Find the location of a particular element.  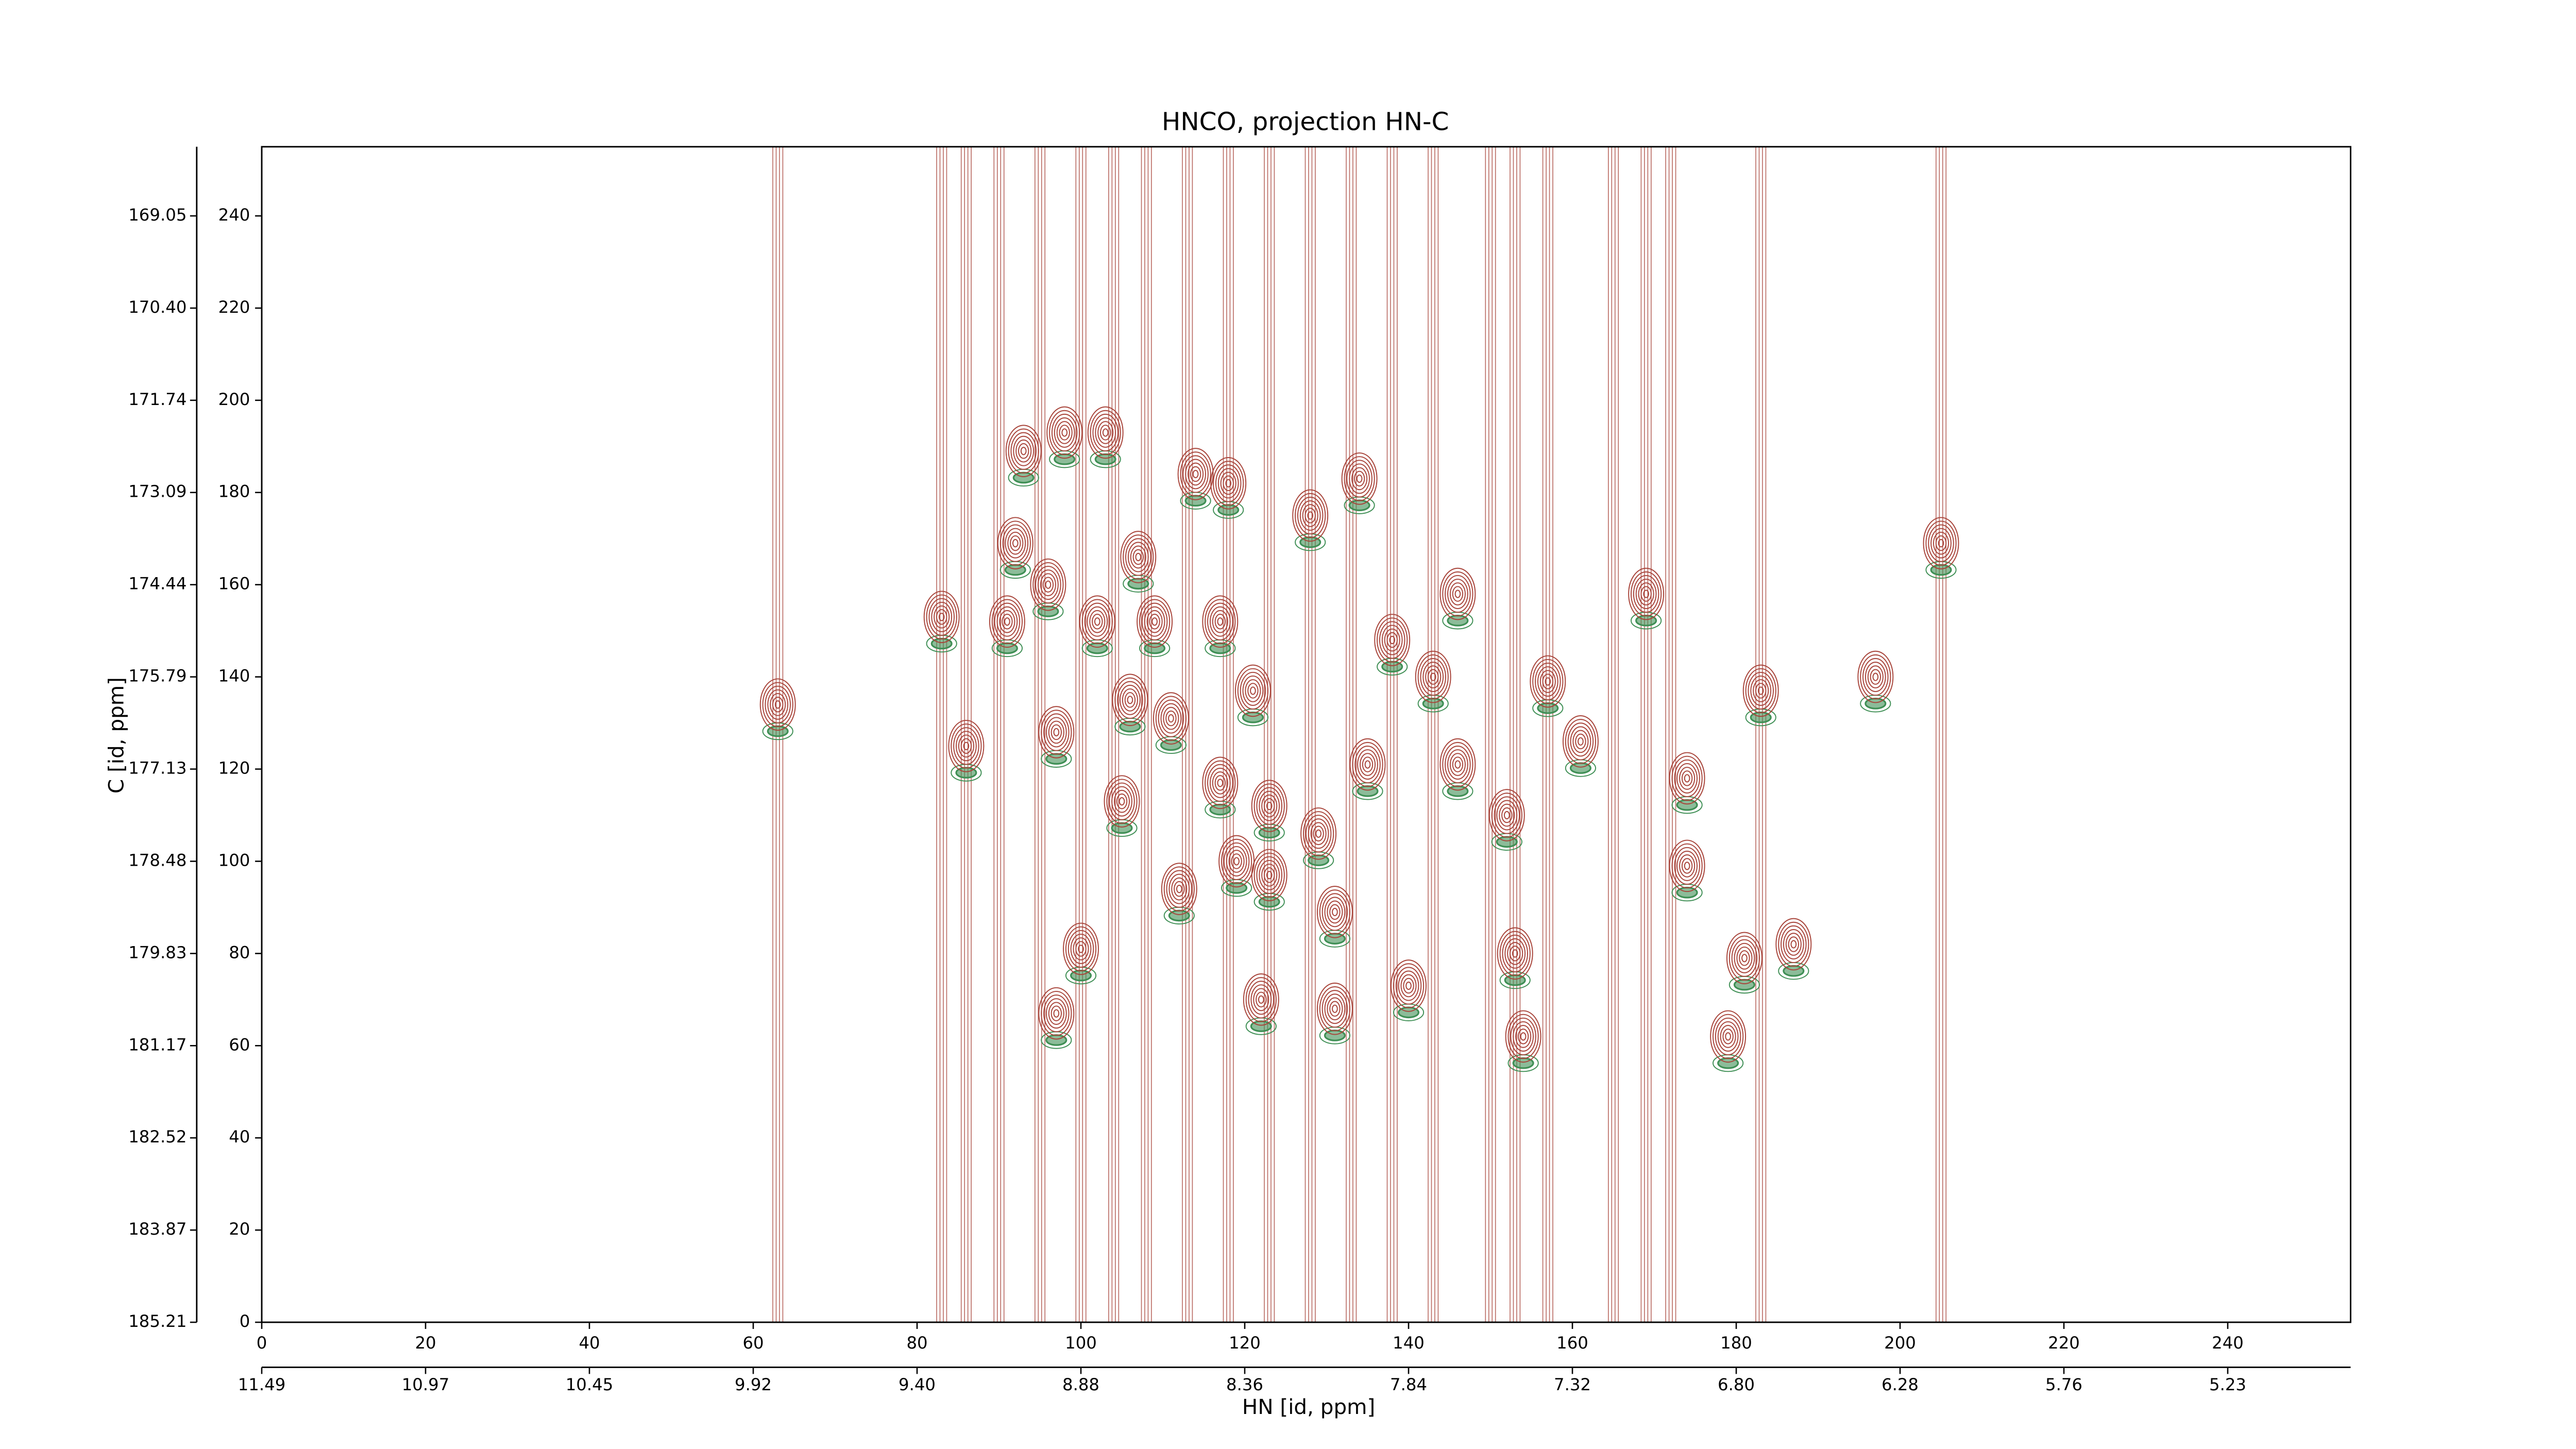

x-tick-label: 160 is located at coordinates (1572, 1343).